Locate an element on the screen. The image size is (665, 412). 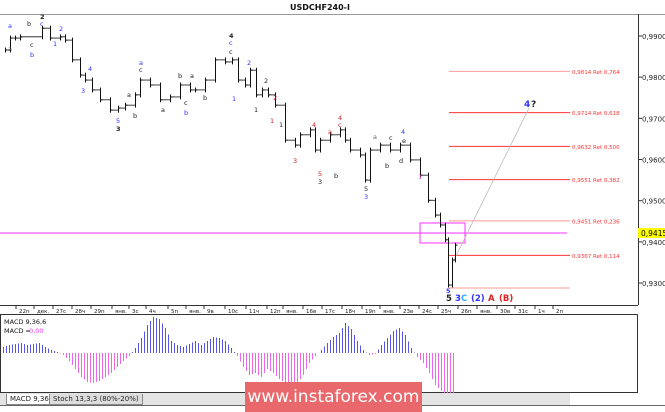
x-tick-label: 10с is located at coordinates (233, 312).